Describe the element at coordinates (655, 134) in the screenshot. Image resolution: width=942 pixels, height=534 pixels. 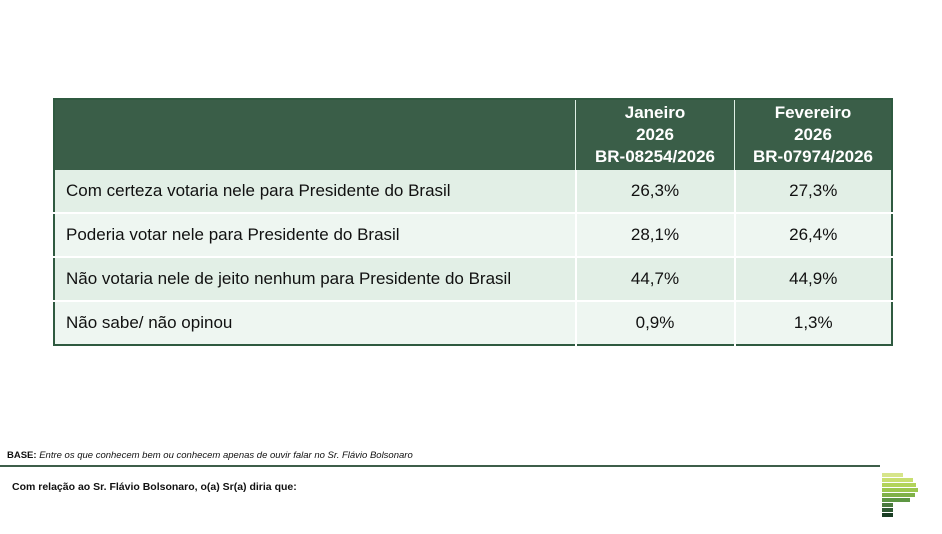
I see `header-janeiro: Janeiro 2026 BR-08254/2026` at that location.